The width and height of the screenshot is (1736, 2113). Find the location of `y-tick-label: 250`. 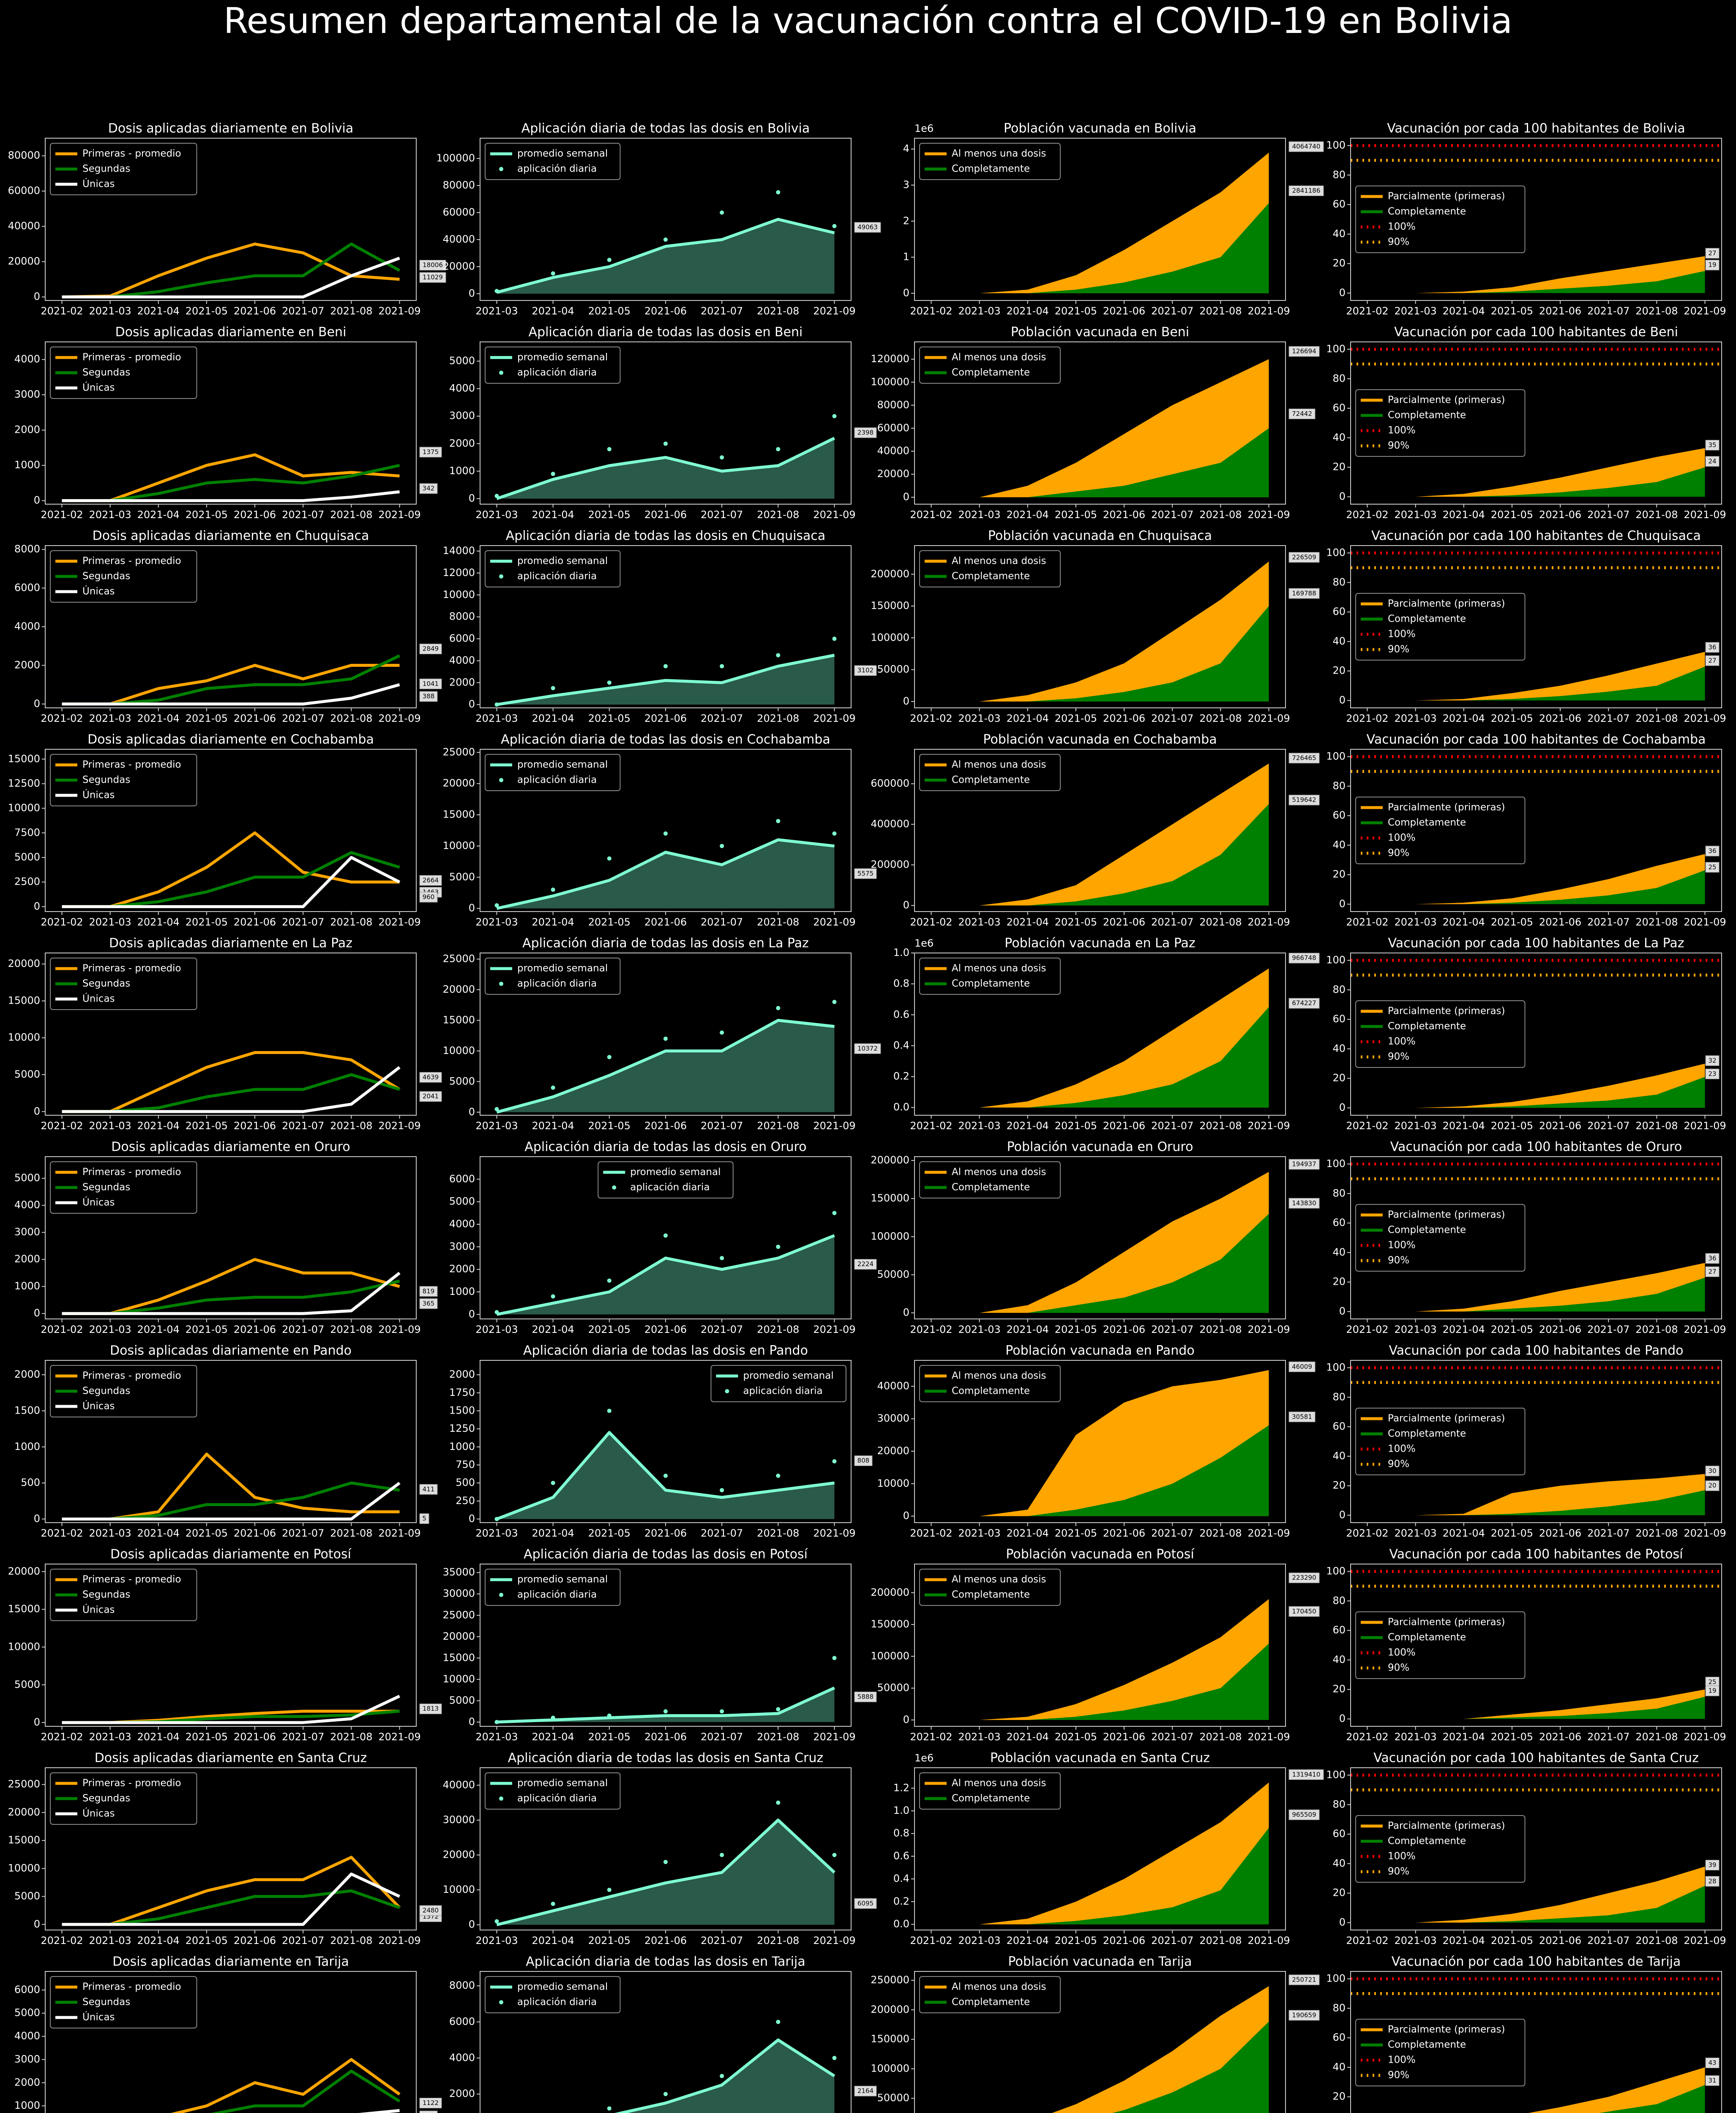

y-tick-label: 250 is located at coordinates (465, 1501).